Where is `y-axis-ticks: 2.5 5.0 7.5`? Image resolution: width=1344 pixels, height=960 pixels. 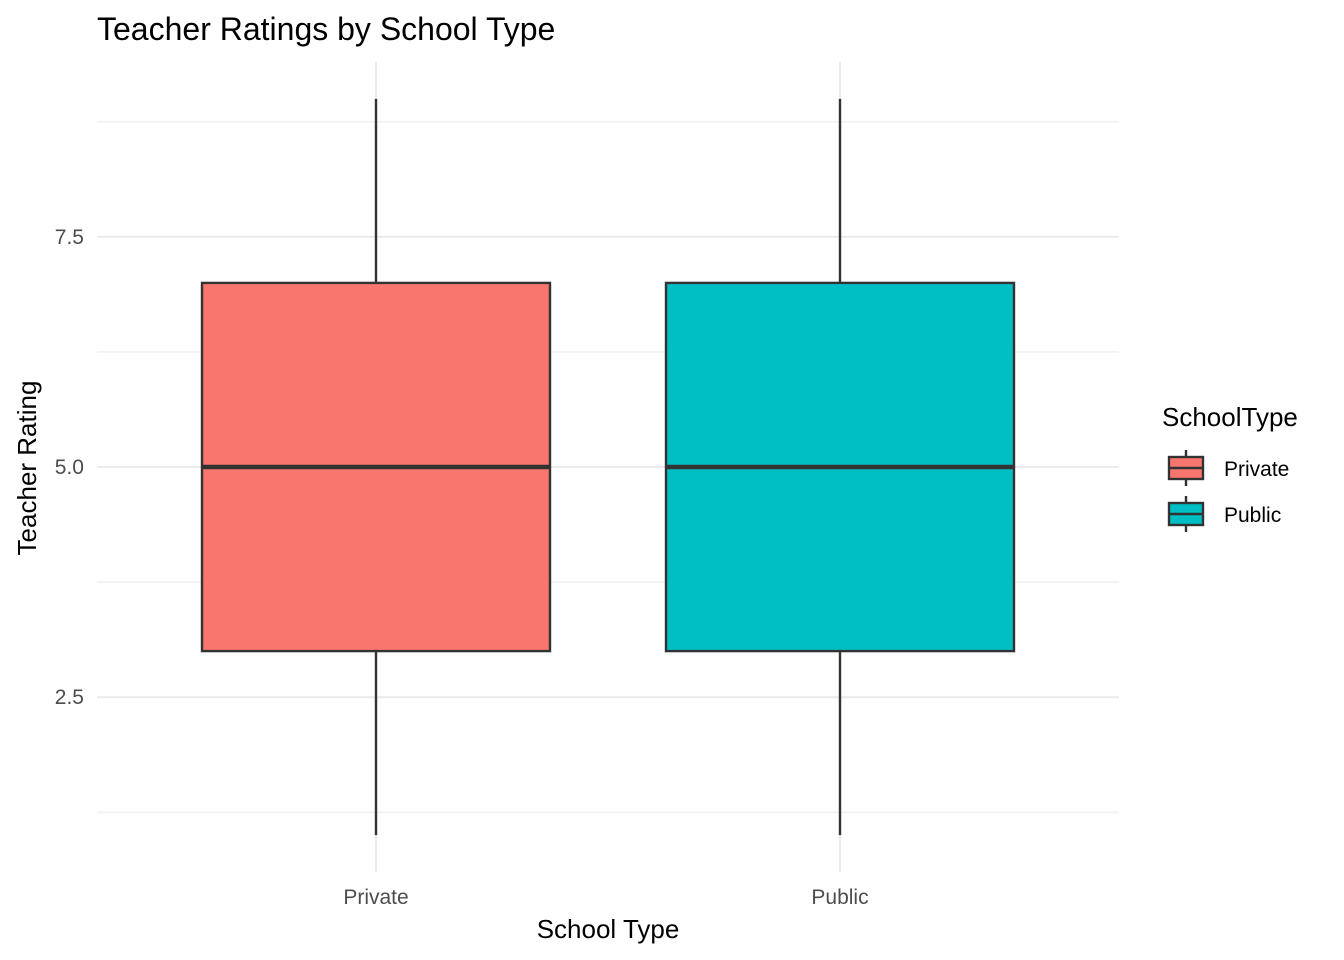 y-axis-ticks: 2.5 5.0 7.5 is located at coordinates (69, 467).